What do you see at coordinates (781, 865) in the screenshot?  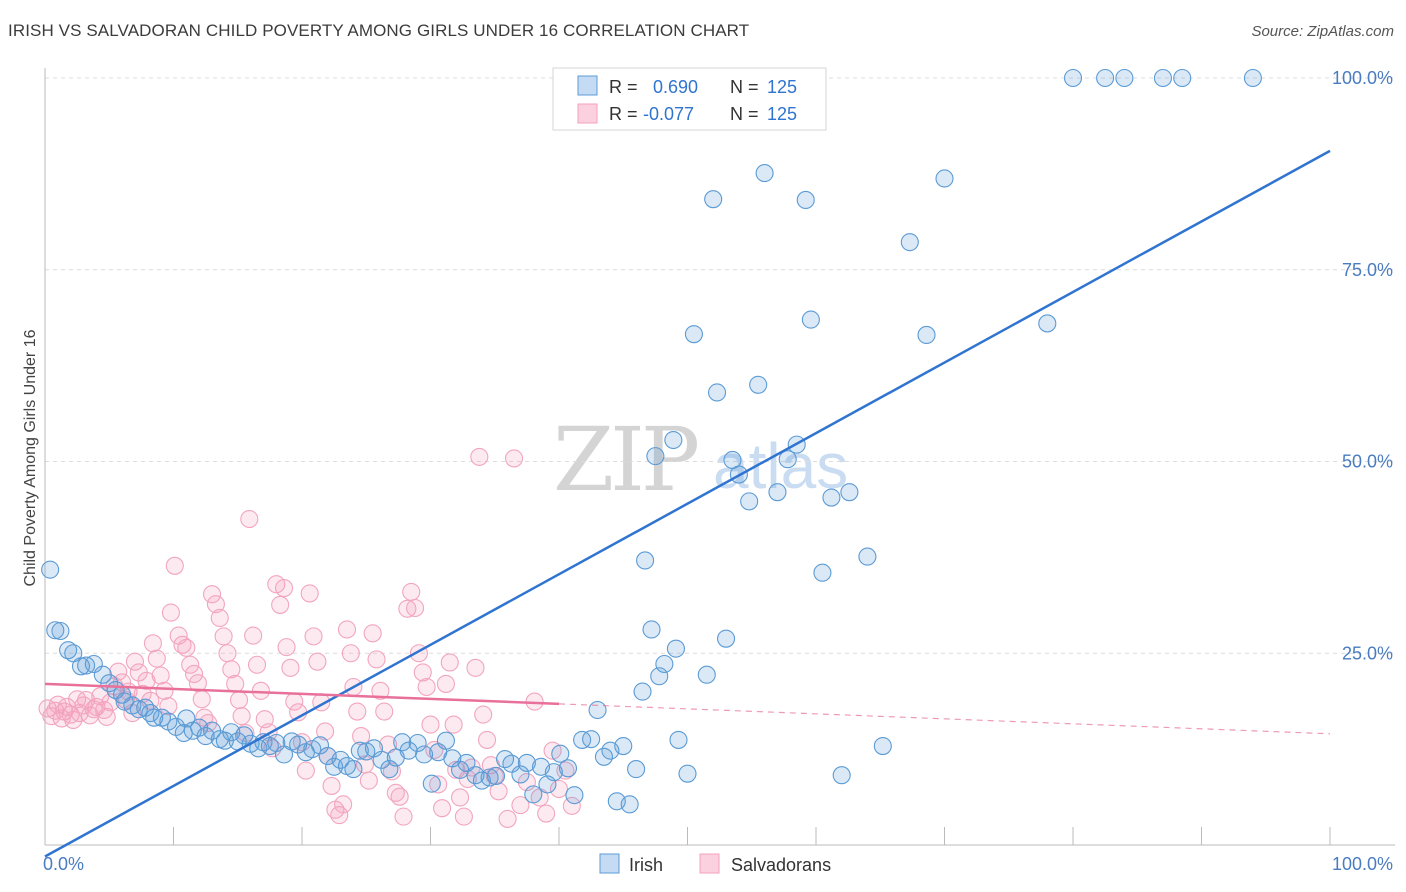 I see `legend-salvadorans-label: Salvadorans` at bounding box center [781, 865].